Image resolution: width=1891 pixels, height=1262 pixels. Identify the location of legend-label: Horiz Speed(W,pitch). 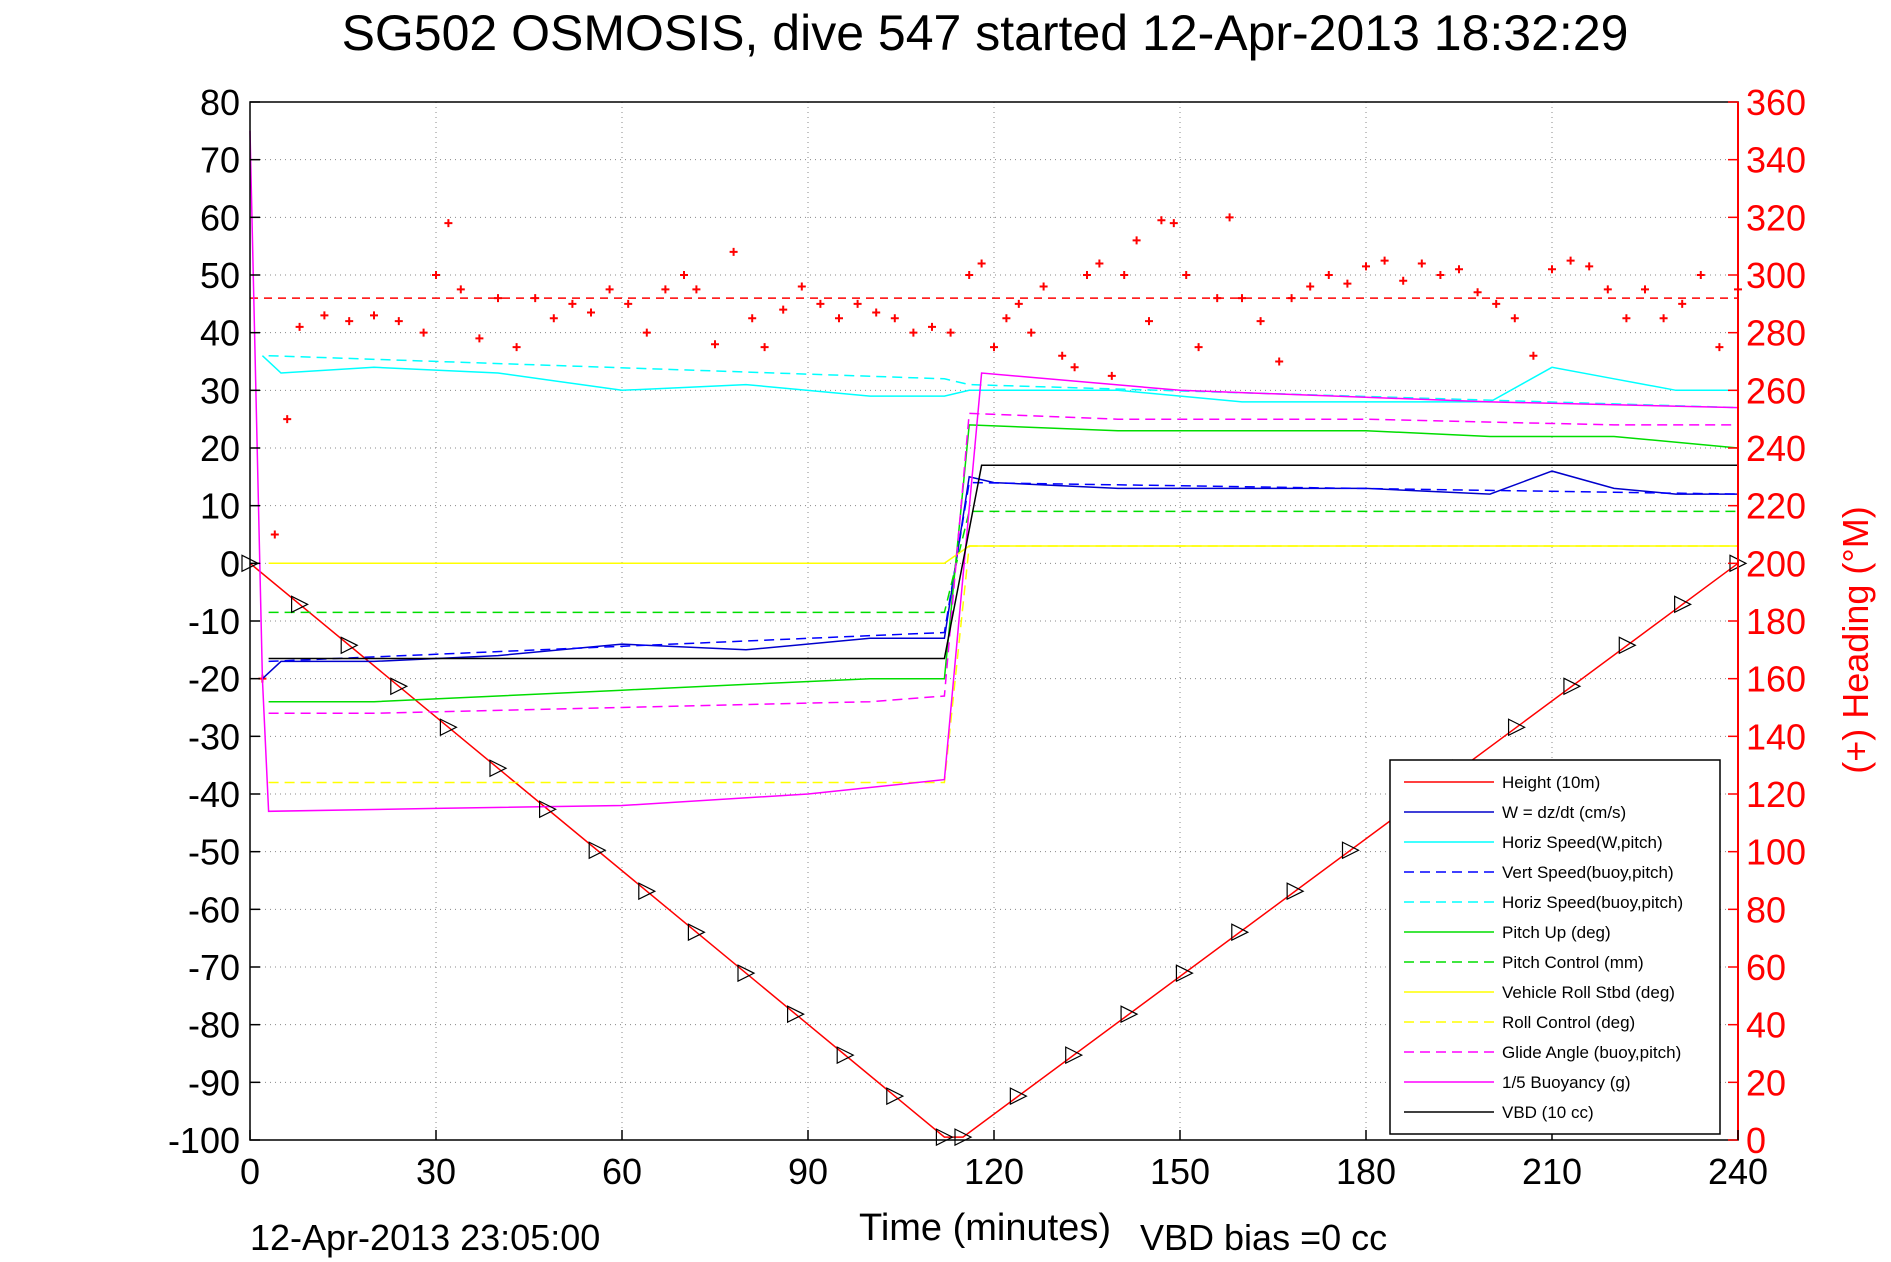
(1582, 842).